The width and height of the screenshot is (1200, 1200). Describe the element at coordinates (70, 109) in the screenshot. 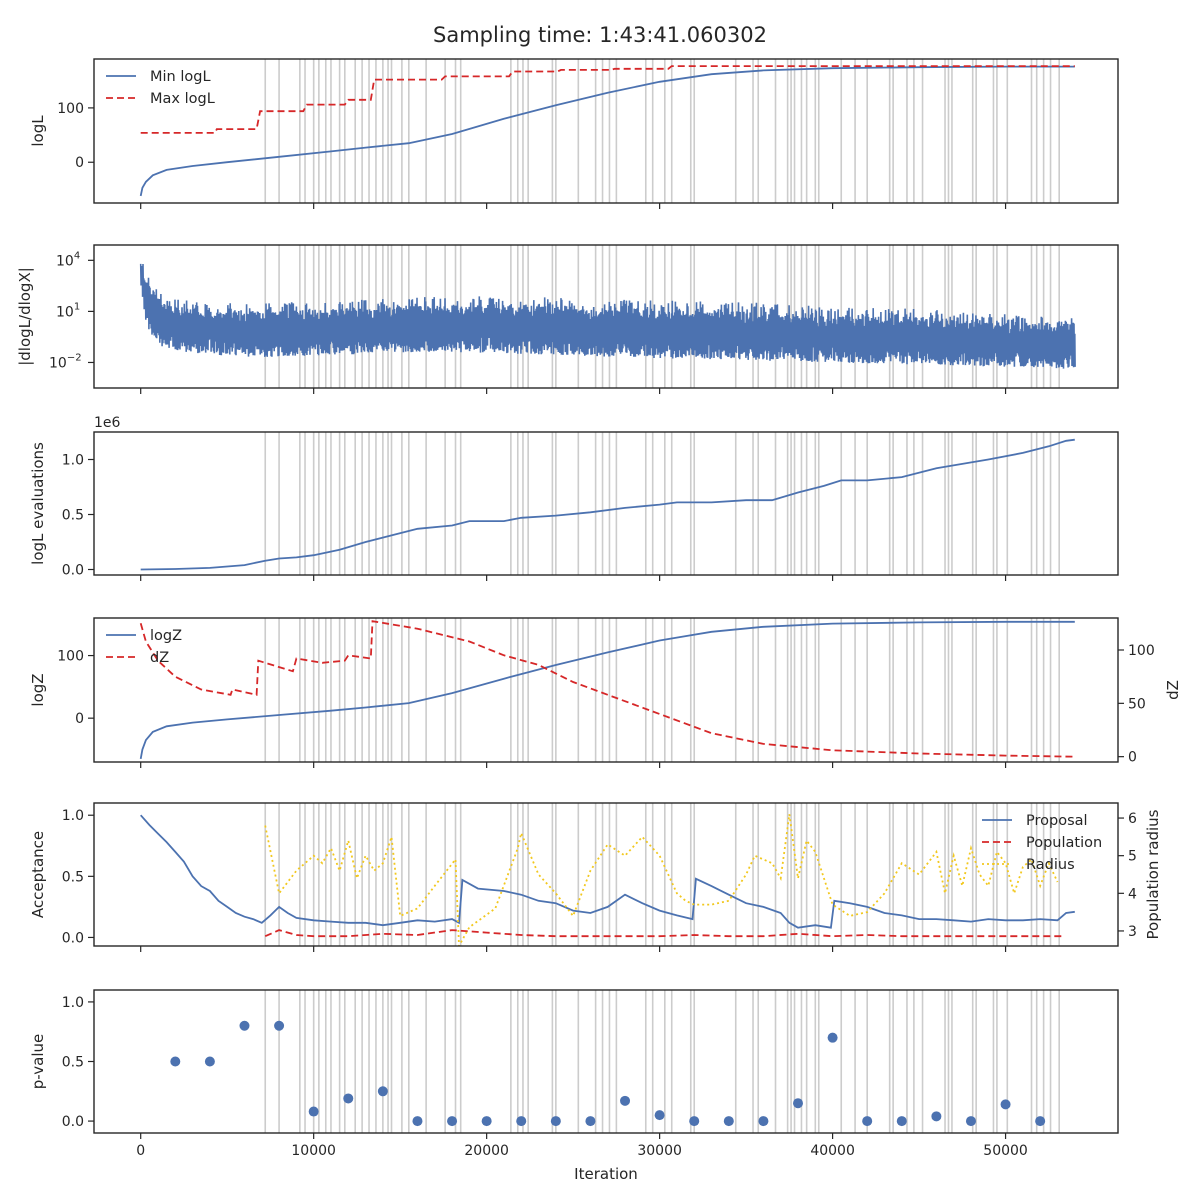

I see `y-tick-label: 100` at that location.